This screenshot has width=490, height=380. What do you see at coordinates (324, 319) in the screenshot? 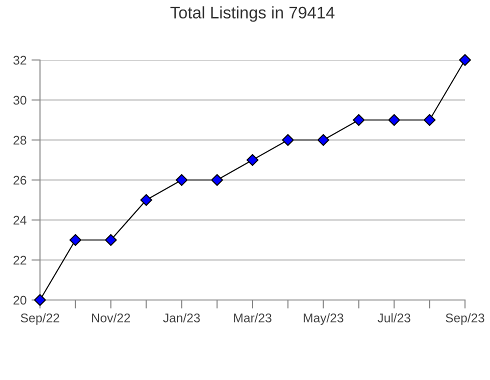
I see `x-tick-label: May/23` at bounding box center [324, 319].